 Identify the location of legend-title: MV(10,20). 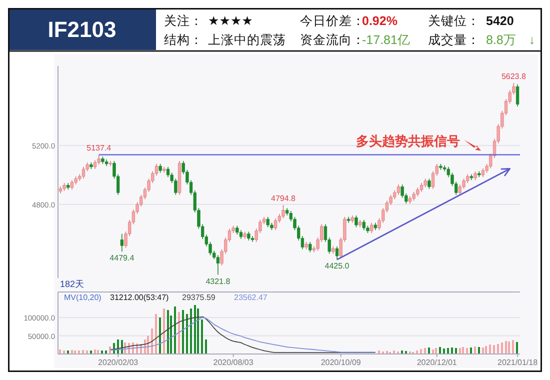
(83, 297).